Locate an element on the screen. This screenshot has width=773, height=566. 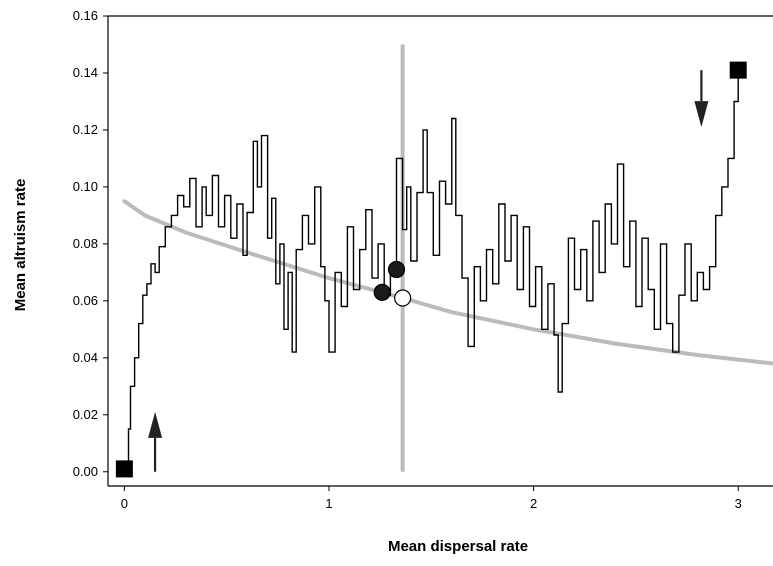
x-tick-label: 0 is located at coordinates (124, 503).